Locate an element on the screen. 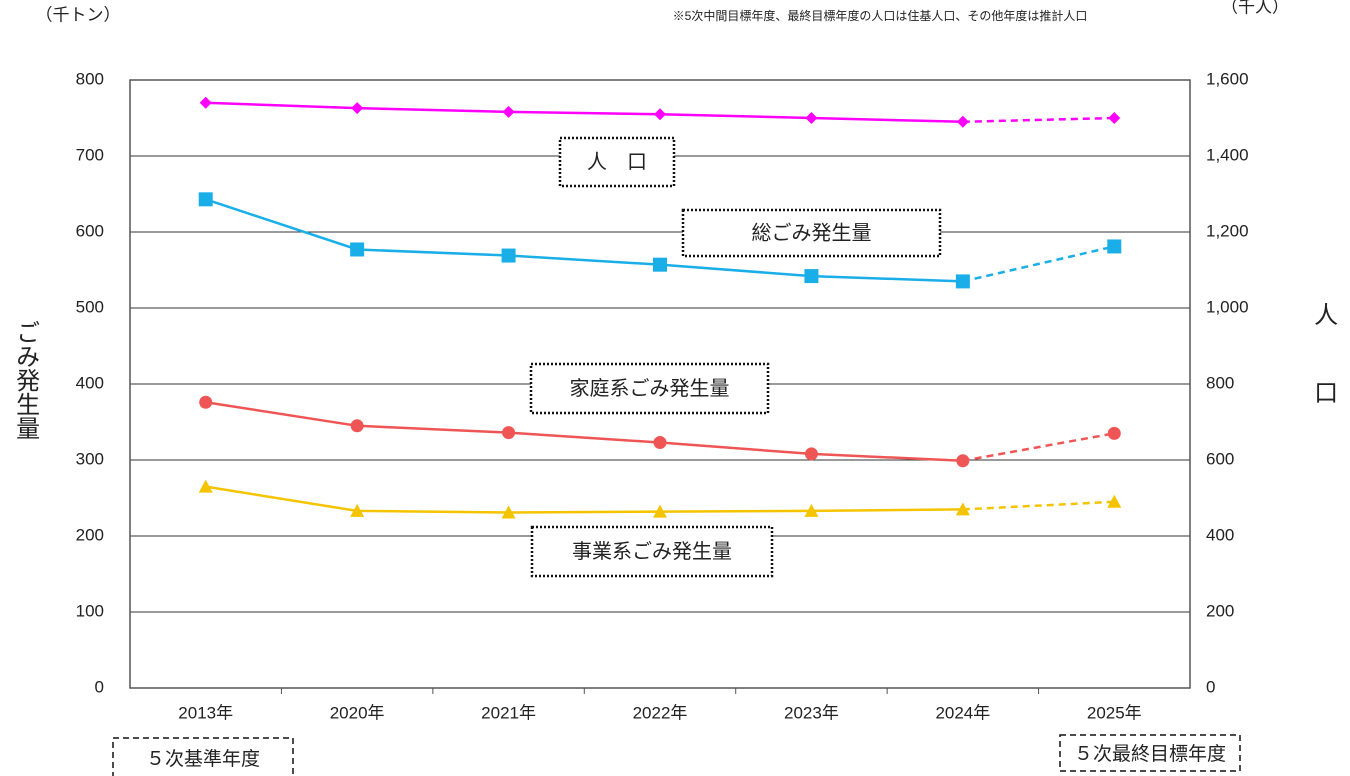 The height and width of the screenshot is (776, 1350). x-tick-label: 2024年 is located at coordinates (962, 712).